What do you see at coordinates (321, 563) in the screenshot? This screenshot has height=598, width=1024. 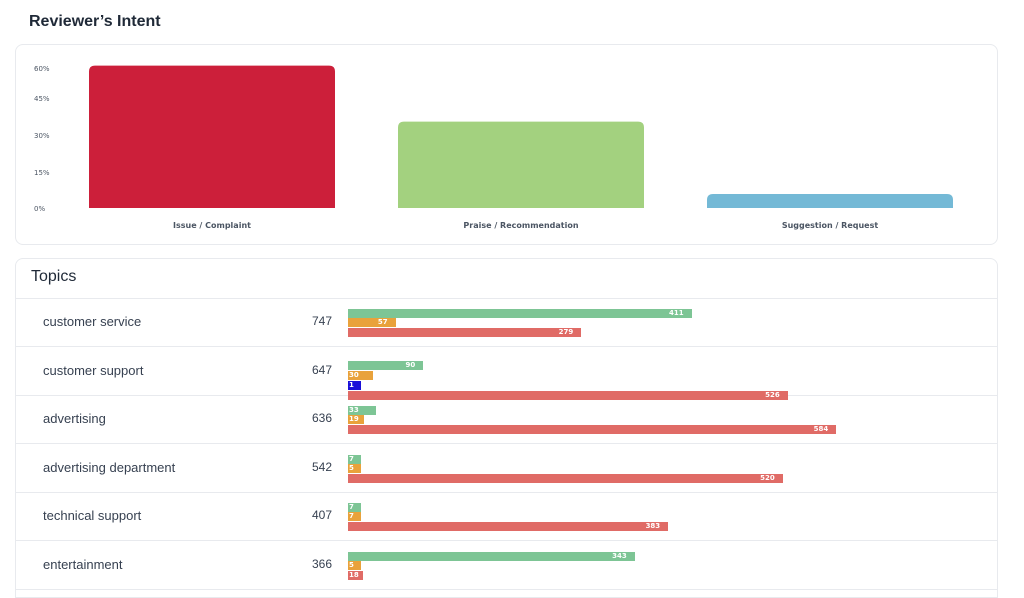 I see `topic-total: 366` at bounding box center [321, 563].